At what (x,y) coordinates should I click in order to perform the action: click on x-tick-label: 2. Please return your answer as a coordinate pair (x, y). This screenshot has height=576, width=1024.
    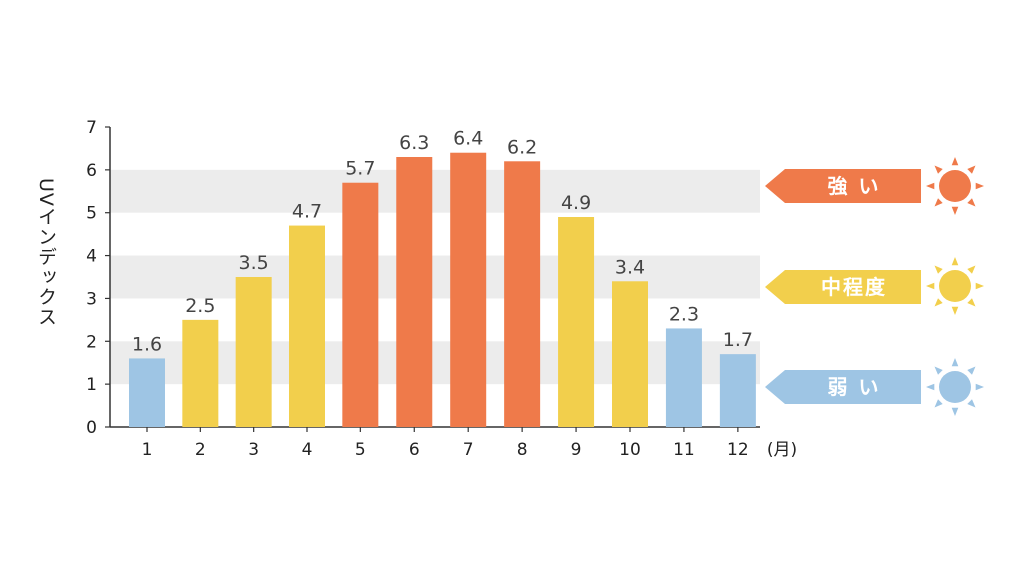
    Looking at the image, I should click on (200, 450).